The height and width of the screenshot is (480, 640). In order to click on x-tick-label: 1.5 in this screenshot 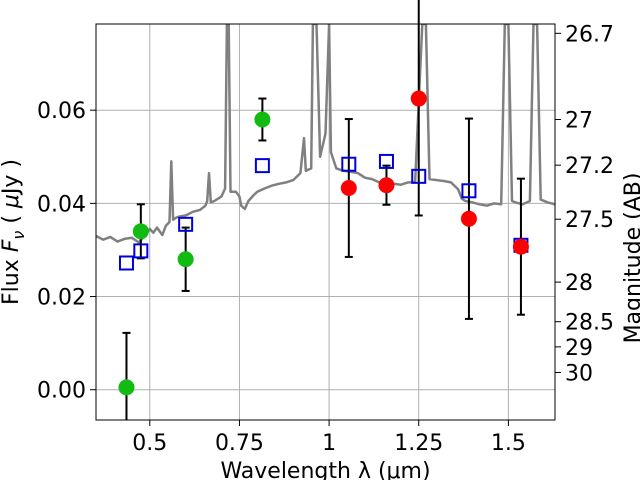, I will do `click(508, 443)`.